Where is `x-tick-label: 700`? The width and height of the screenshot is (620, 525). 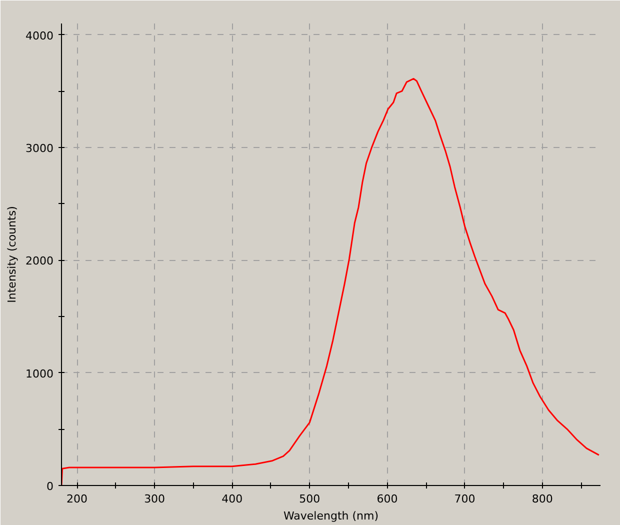 x-tick-label: 700 is located at coordinates (465, 499).